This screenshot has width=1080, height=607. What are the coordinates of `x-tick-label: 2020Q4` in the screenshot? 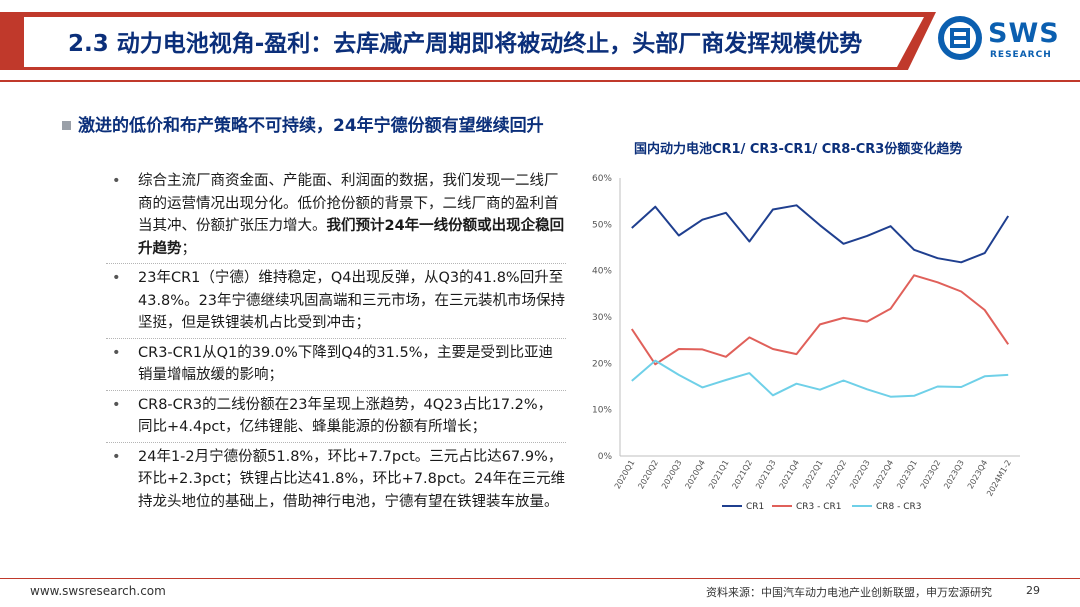 It's located at (695, 475).